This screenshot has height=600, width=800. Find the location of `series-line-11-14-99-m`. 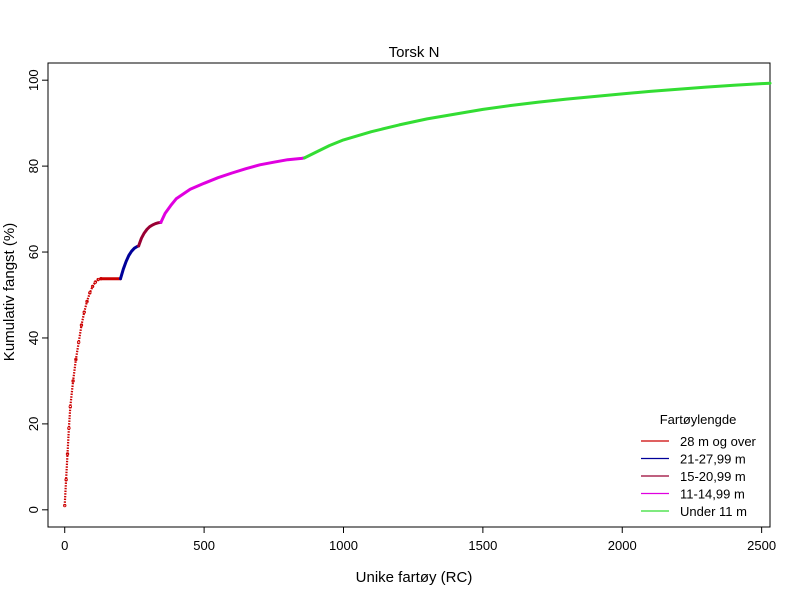

series-line-11-14-99-m is located at coordinates (232, 190).